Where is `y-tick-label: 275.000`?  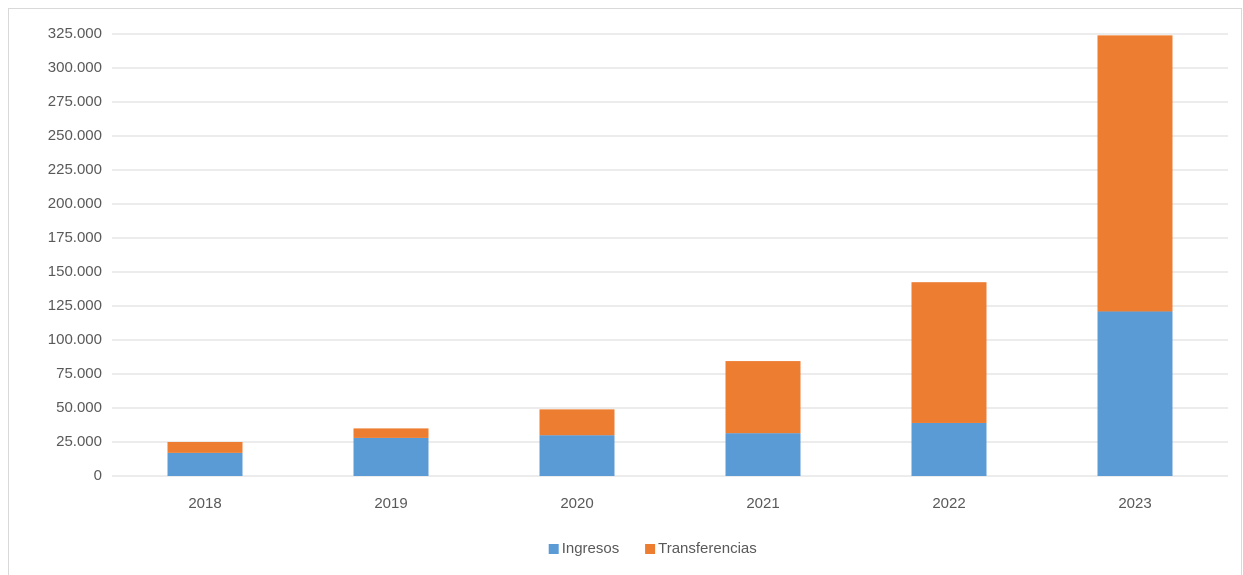
y-tick-label: 275.000 is located at coordinates (75, 101).